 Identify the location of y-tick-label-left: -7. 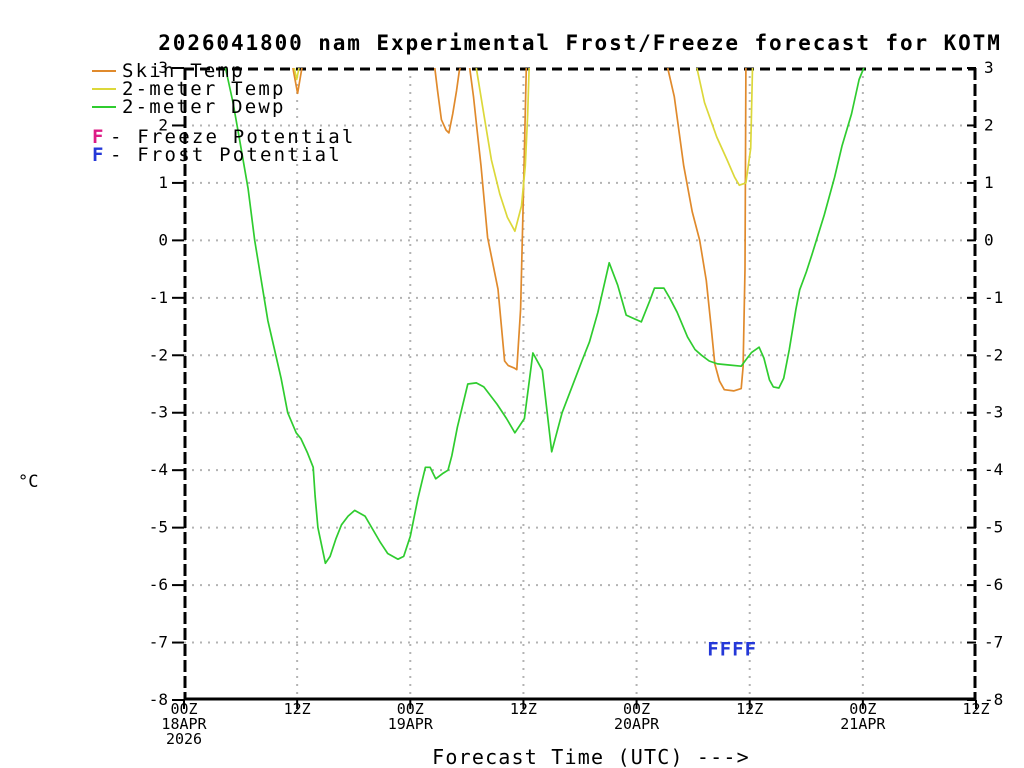
(158, 642).